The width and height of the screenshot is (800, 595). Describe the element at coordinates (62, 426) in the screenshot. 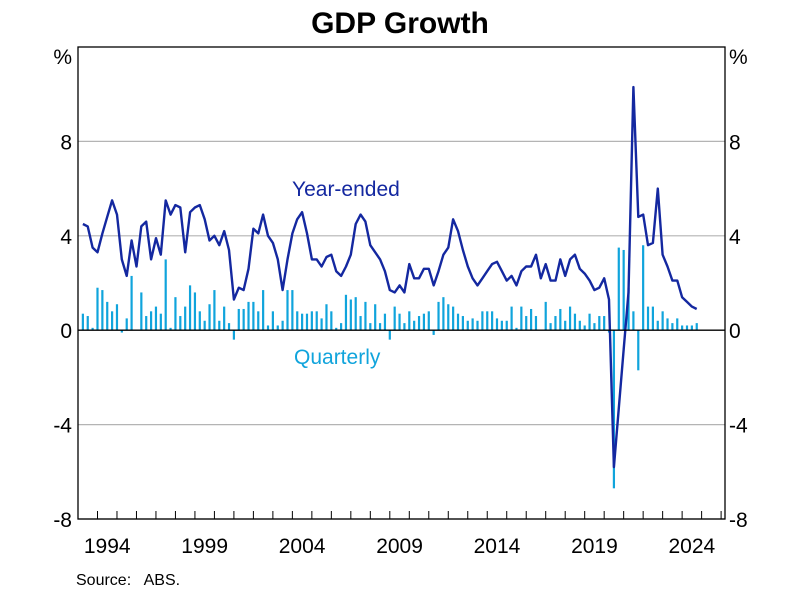

I see `y-tick-label-left: -4` at that location.